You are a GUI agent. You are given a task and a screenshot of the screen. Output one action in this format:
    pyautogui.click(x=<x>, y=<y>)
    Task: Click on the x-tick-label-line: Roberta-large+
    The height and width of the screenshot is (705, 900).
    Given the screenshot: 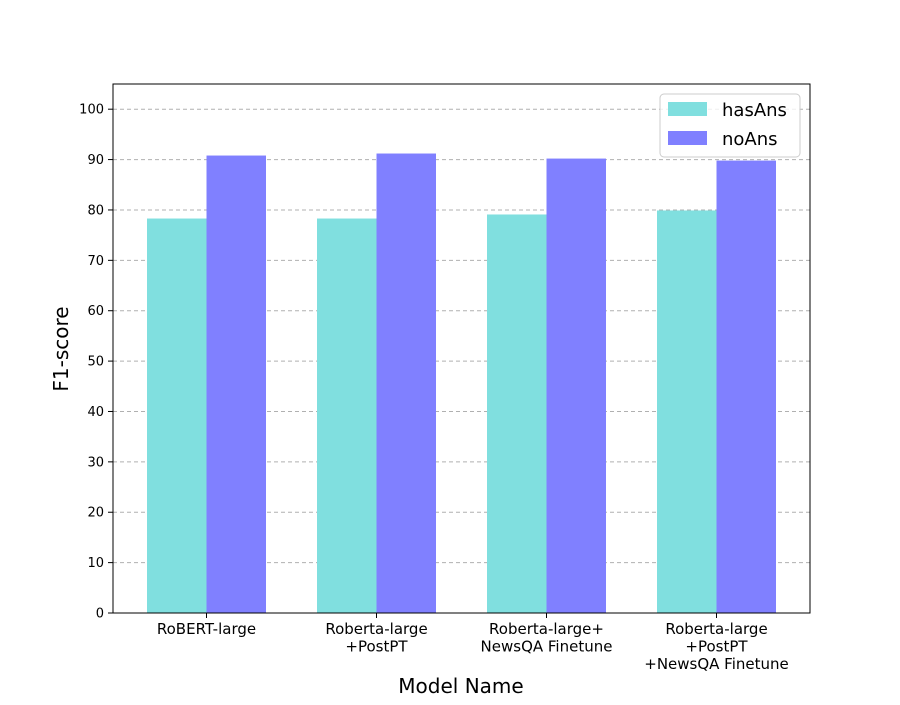 What is the action you would take?
    pyautogui.click(x=546, y=629)
    